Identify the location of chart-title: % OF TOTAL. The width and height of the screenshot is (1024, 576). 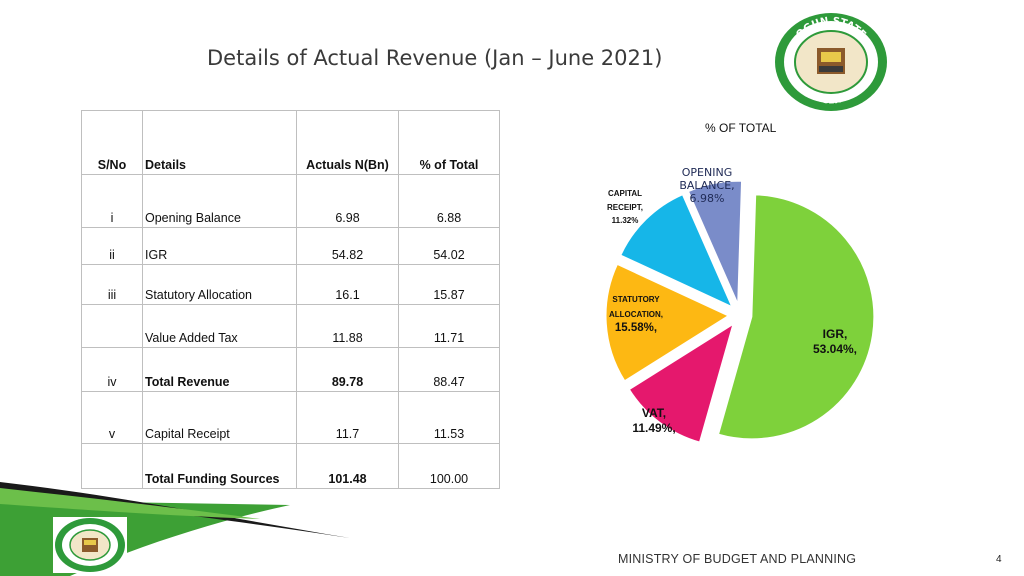
(741, 128).